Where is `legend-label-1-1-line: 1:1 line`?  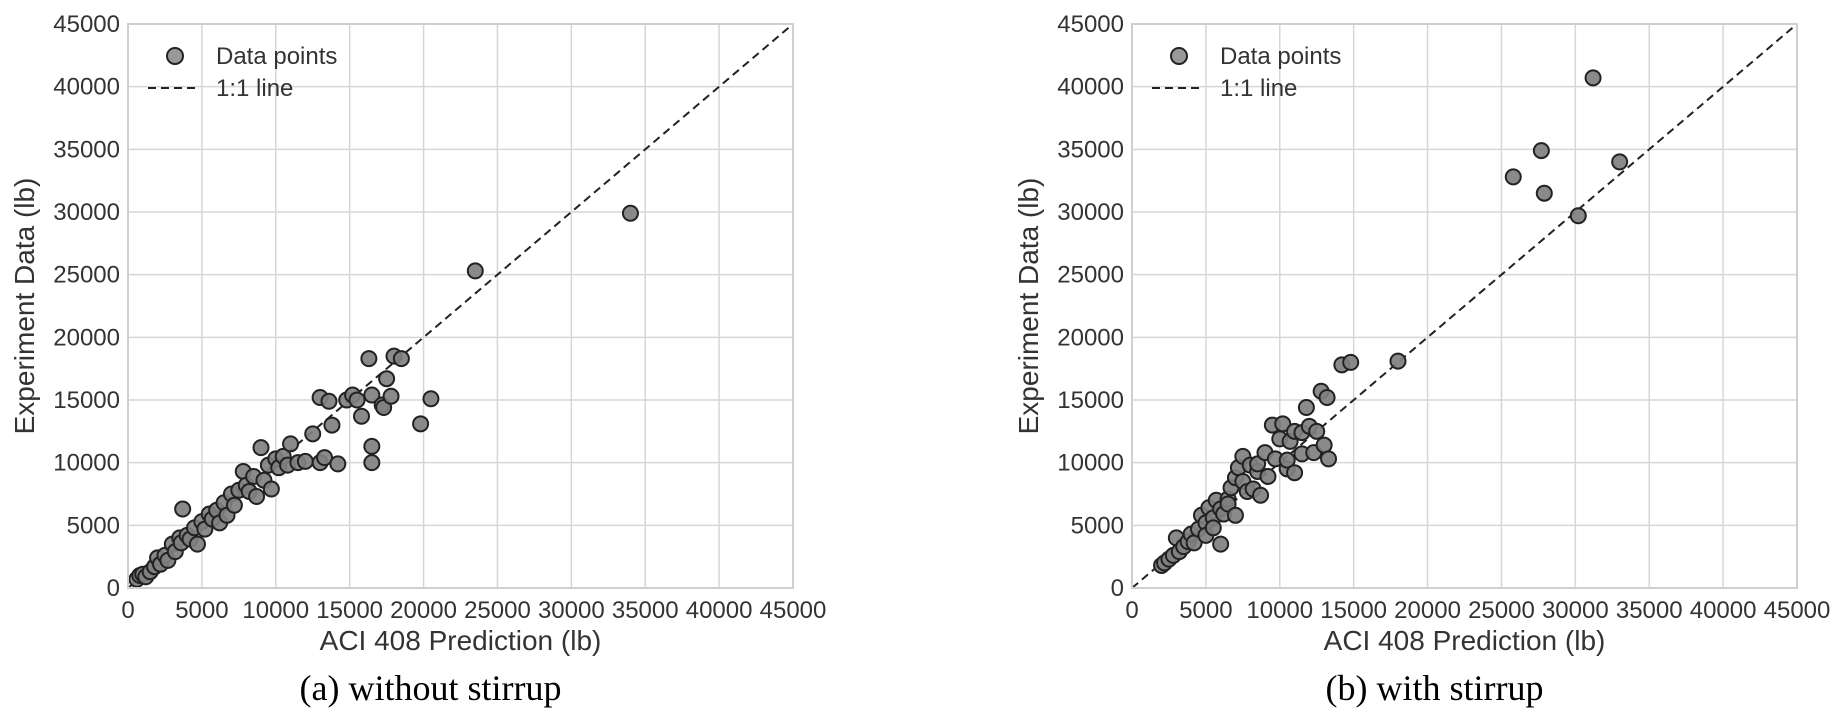
legend-label-1-1-line: 1:1 line is located at coordinates (1258, 88).